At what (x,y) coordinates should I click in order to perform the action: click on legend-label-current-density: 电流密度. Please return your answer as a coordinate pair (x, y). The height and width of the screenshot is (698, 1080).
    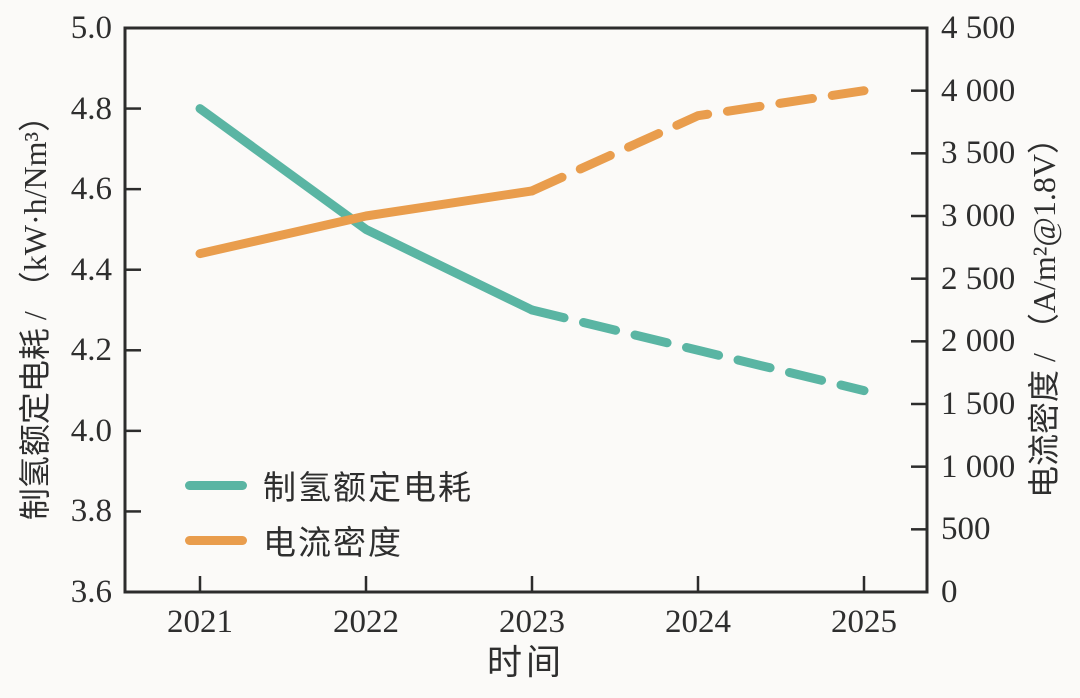
    Looking at the image, I should click on (333, 544).